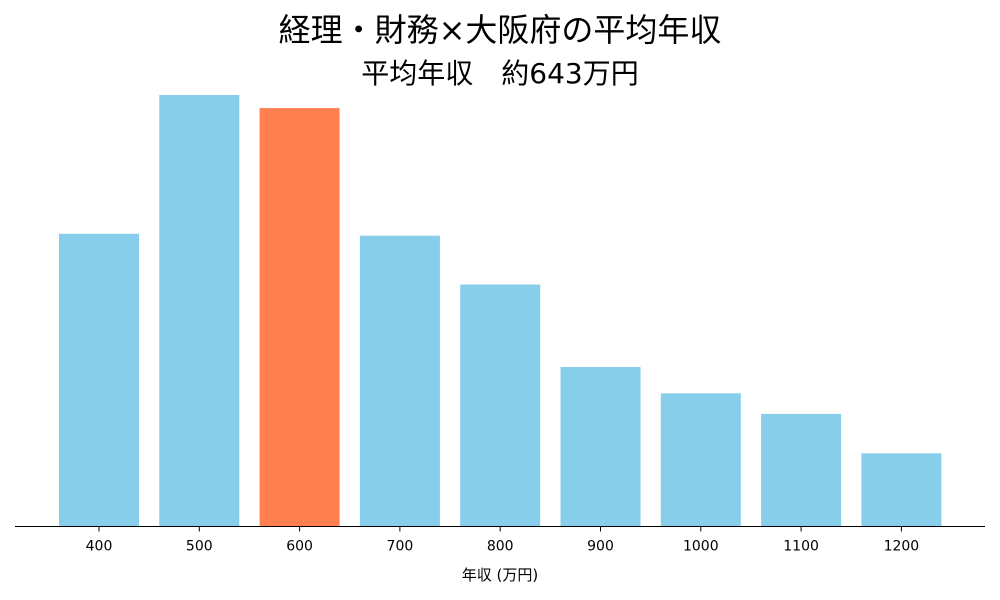 This screenshot has width=1000, height=600. I want to click on x-tick-label-1100: 1100, so click(801, 547).